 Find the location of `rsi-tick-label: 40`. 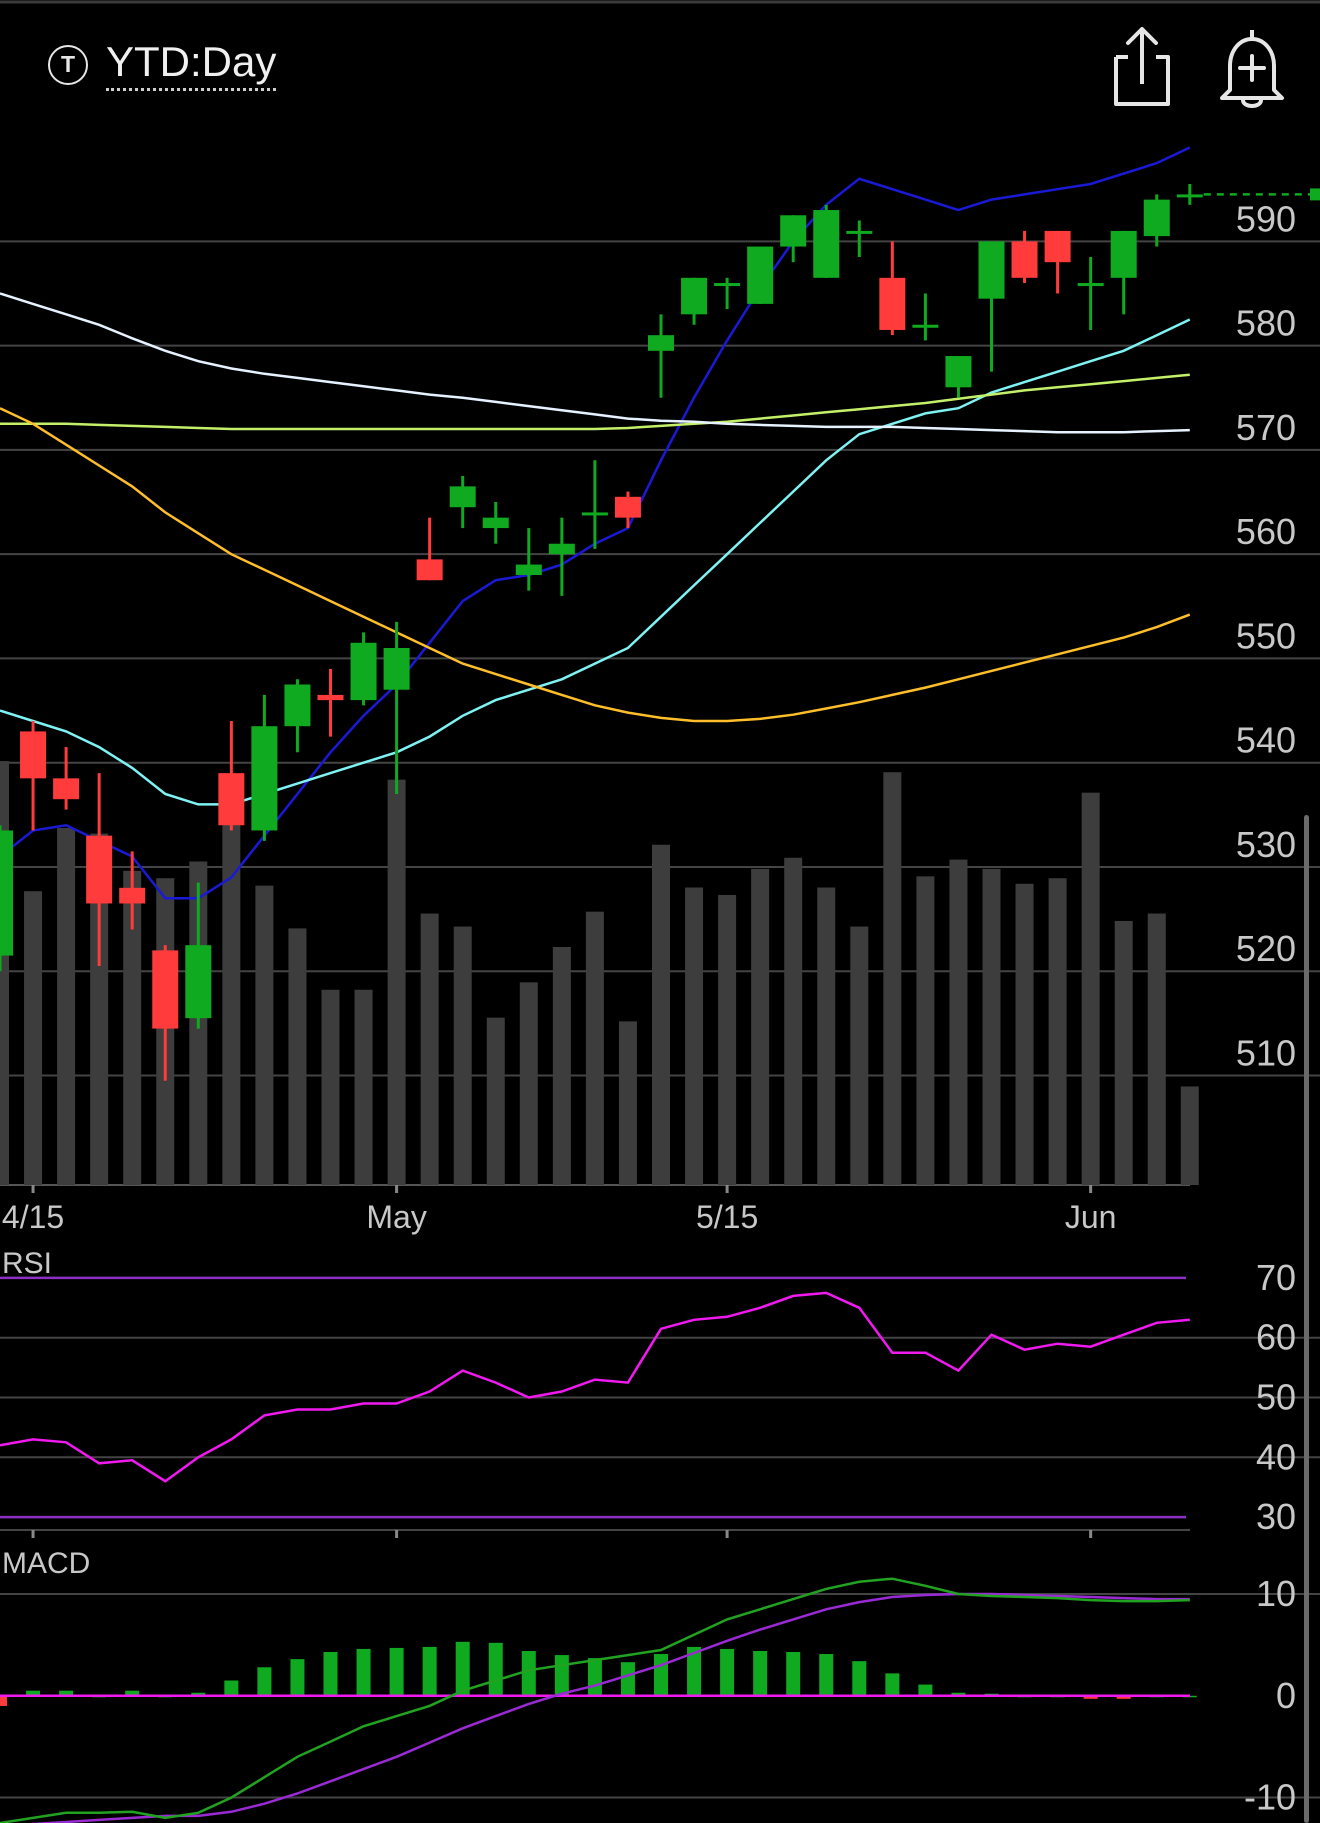

rsi-tick-label: 40 is located at coordinates (1276, 1456).